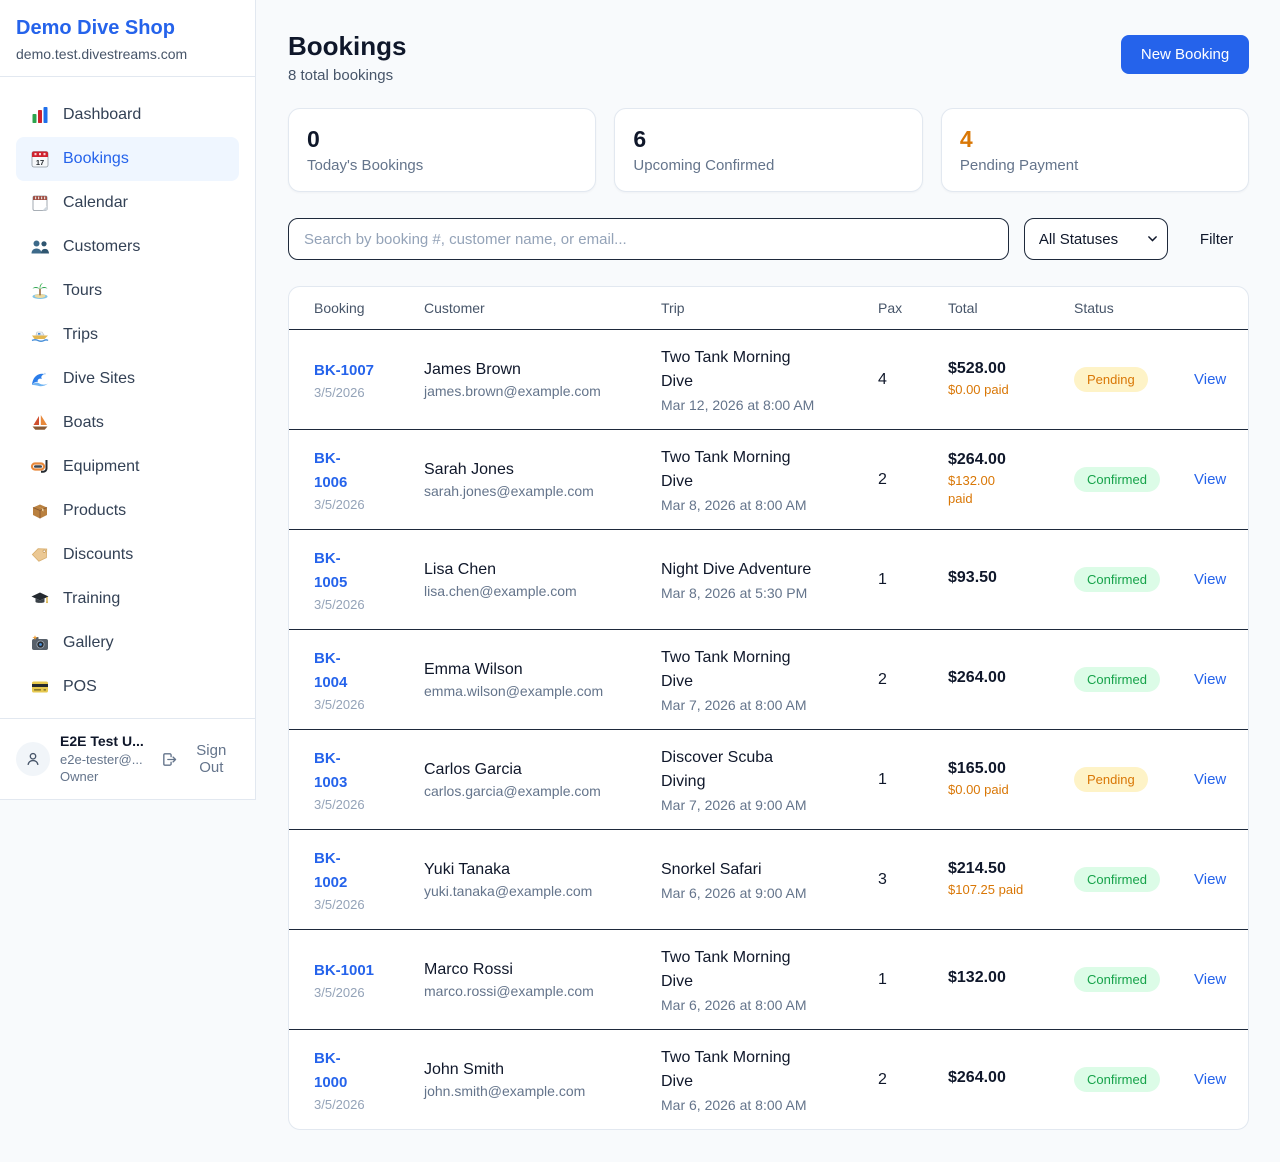 Image resolution: width=1280 pixels, height=1162 pixels. What do you see at coordinates (102, 54) in the screenshot?
I see `shop-domain: demo.test.divestreams.com` at bounding box center [102, 54].